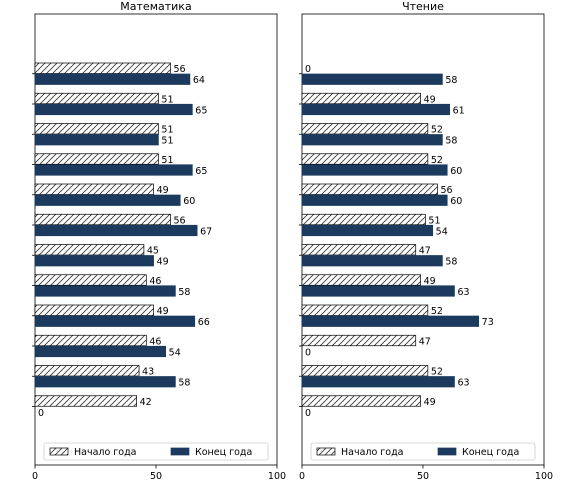 The width and height of the screenshot is (579, 488). Describe the element at coordinates (199, 80) in the screenshot. I see `bar-value-label: 64` at that location.